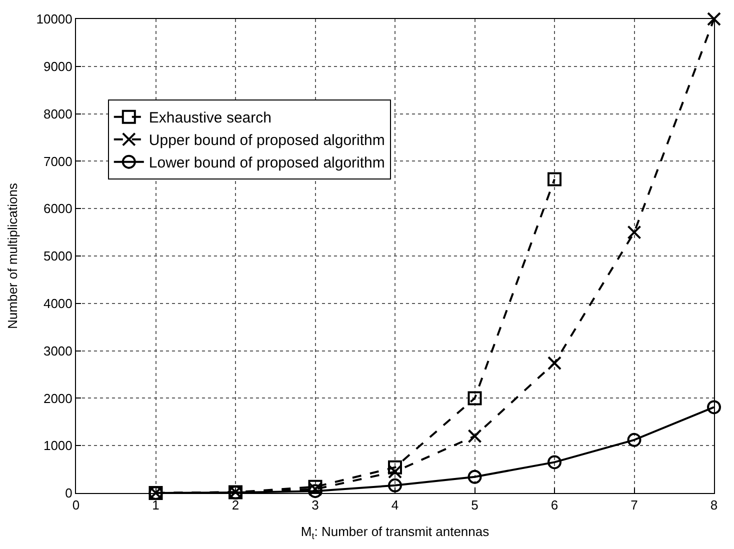 The width and height of the screenshot is (734, 549). Describe the element at coordinates (474, 505) in the screenshot. I see `x-tick-label: 5` at that location.